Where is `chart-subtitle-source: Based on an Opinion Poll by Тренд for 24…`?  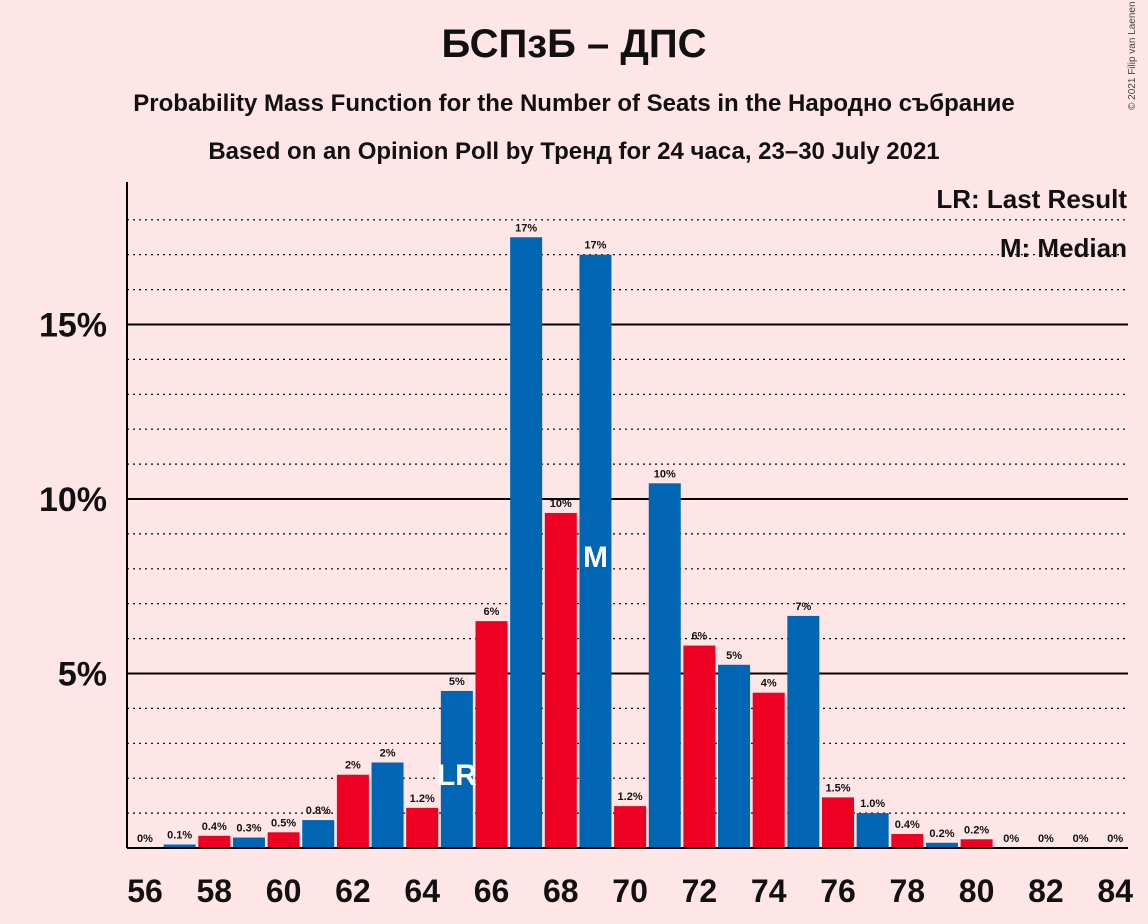 chart-subtitle-source: Based on an Opinion Poll by Тренд for 24… is located at coordinates (574, 151).